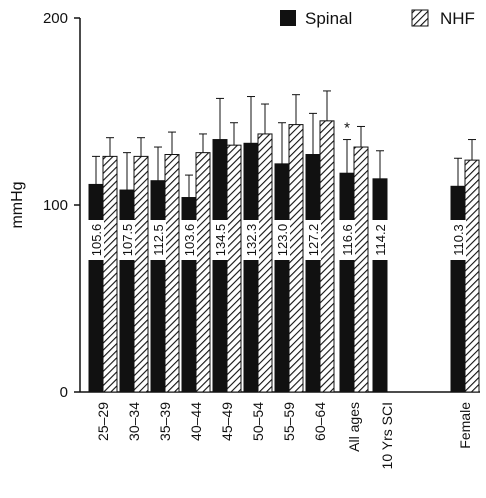 The image size is (486, 498). I want to click on data-label-text: 132.3, so click(251, 240).